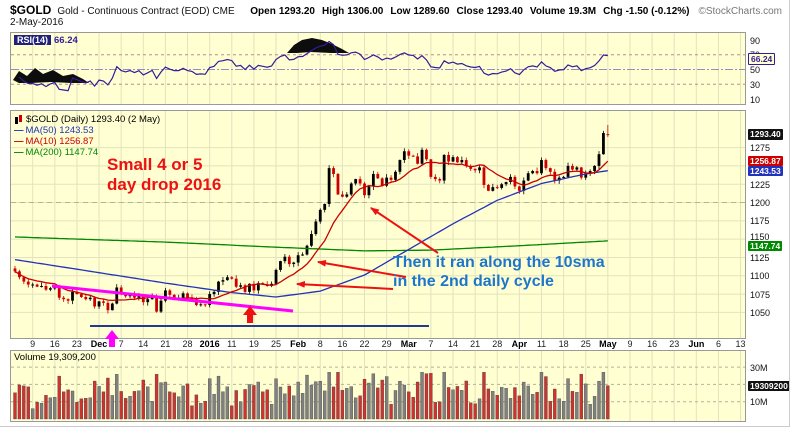 This screenshot has height=427, width=790. I want to click on quote-open: Open 1293.20, so click(282, 11).